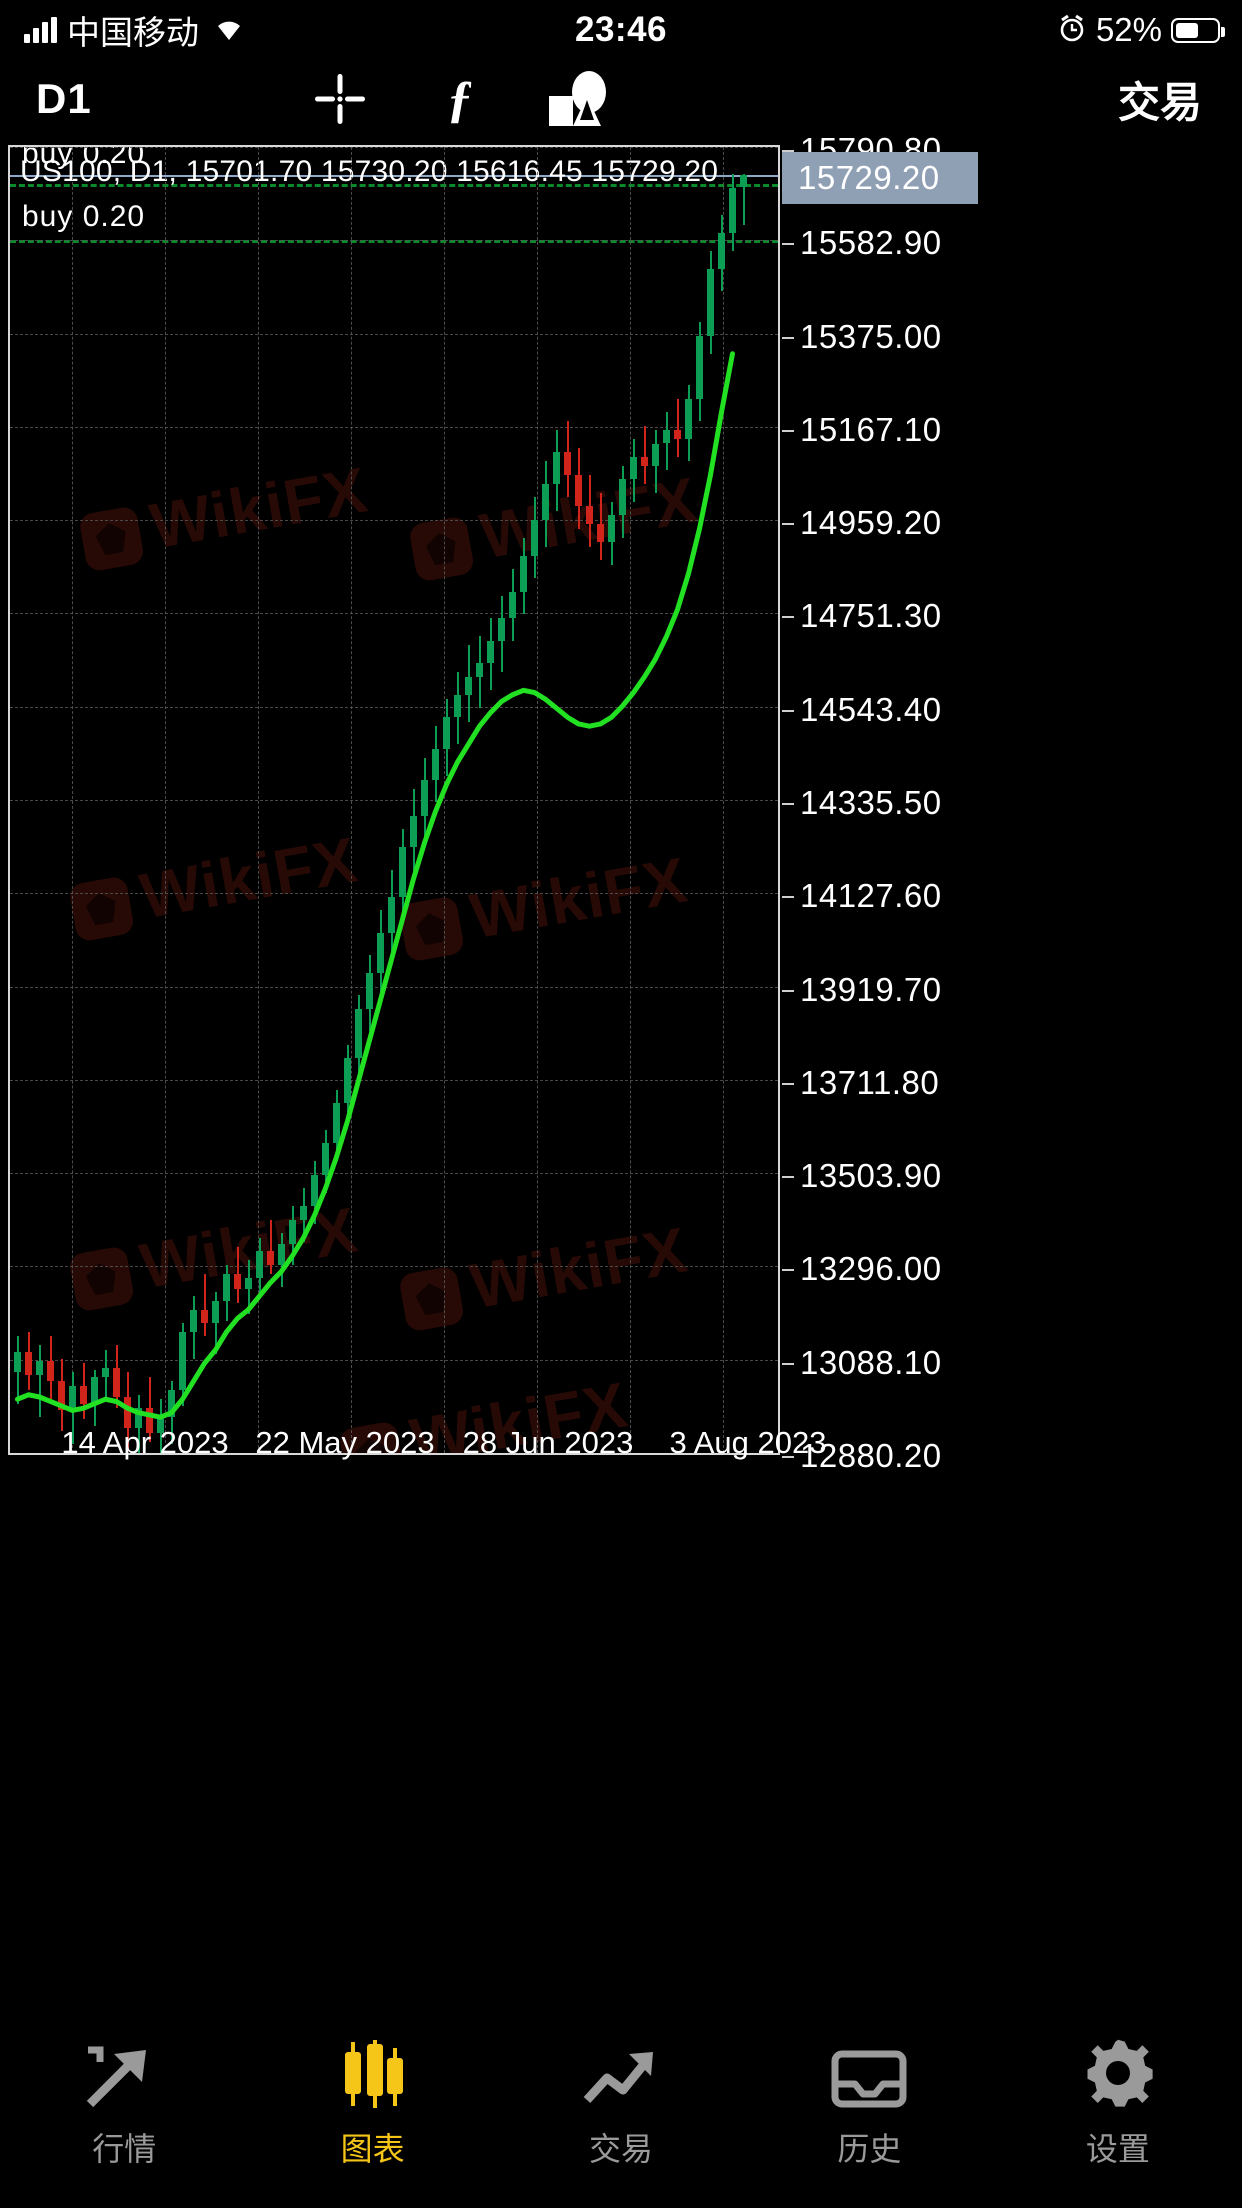 Image resolution: width=1242 pixels, height=2208 pixels. What do you see at coordinates (580, 99) in the screenshot?
I see `objects-icon` at bounding box center [580, 99].